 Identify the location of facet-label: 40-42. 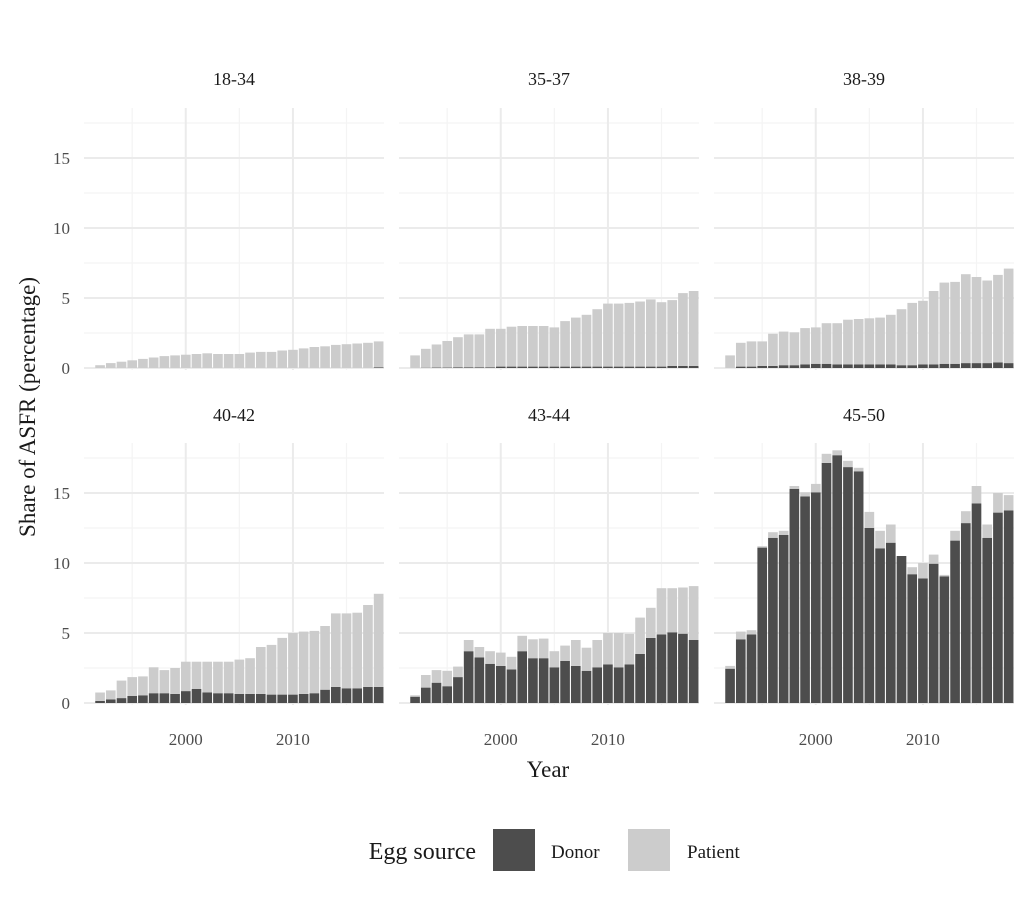
(234, 415).